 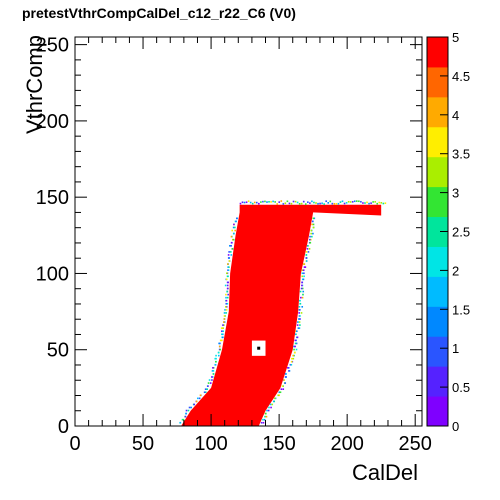 What do you see at coordinates (461, 232) in the screenshot?
I see `colorbar-tick-label: 2.5` at bounding box center [461, 232].